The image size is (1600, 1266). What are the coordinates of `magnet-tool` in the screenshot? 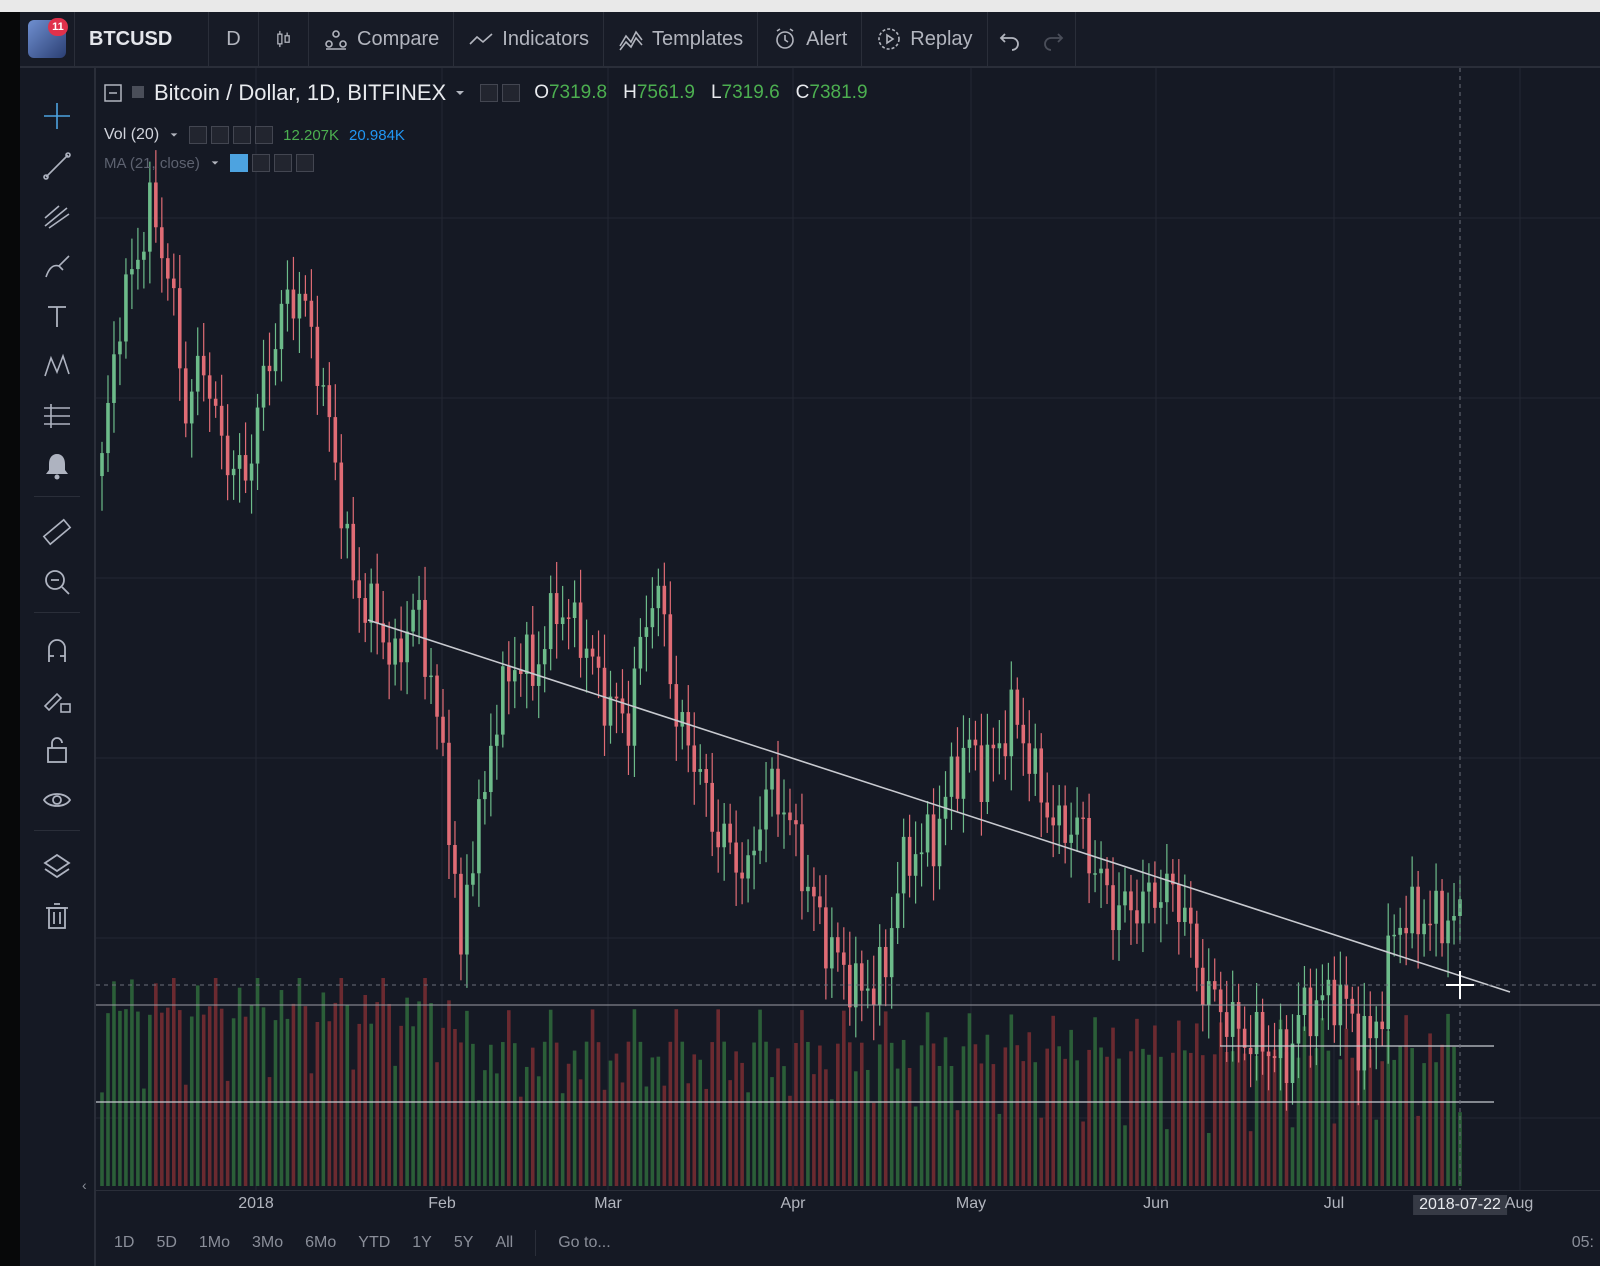 It's located at (57, 650).